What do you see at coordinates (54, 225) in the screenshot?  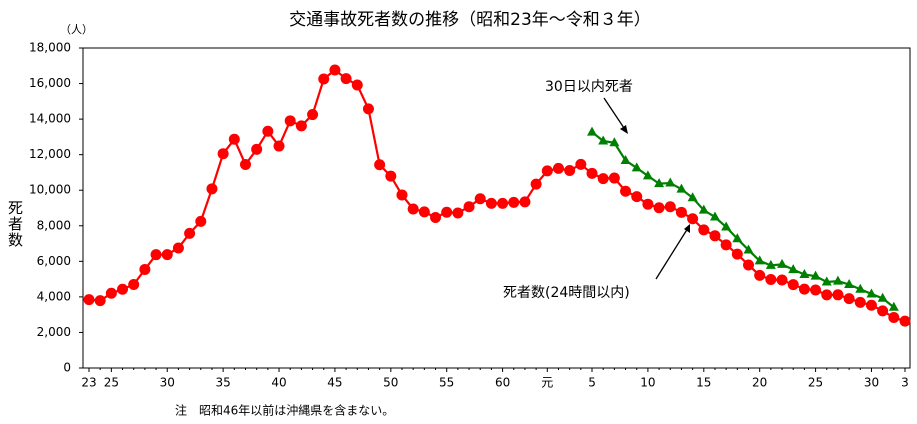 I see `y-tick-label: 8,000` at bounding box center [54, 225].